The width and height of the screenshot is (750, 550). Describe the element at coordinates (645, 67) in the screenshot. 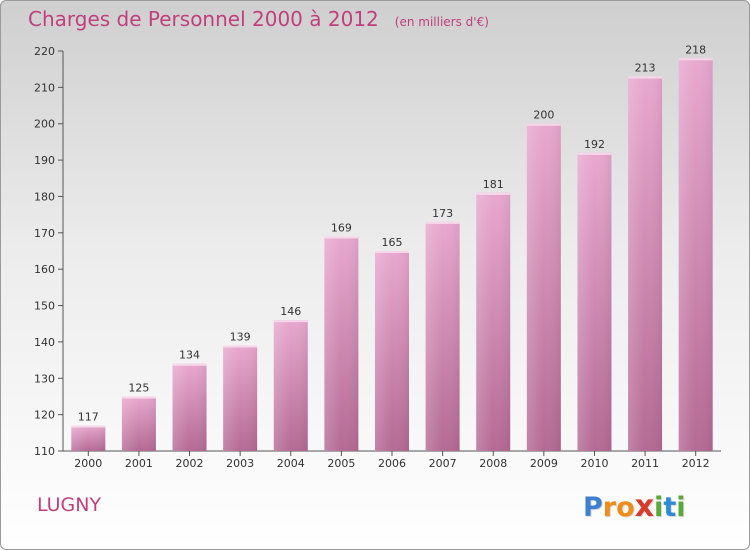

I see `data-label-2011: 213` at that location.